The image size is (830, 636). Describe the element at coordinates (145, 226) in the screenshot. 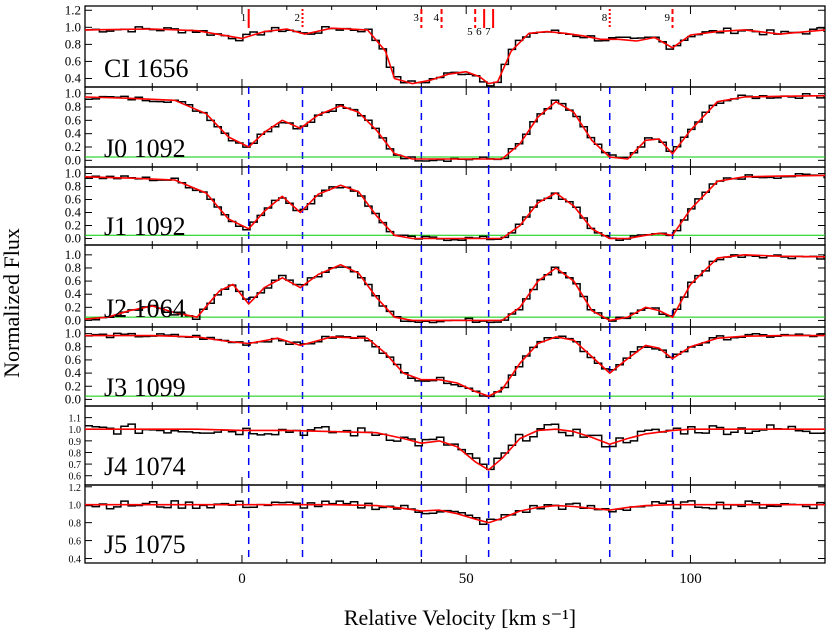

I see `panel-label: J1 1092` at that location.